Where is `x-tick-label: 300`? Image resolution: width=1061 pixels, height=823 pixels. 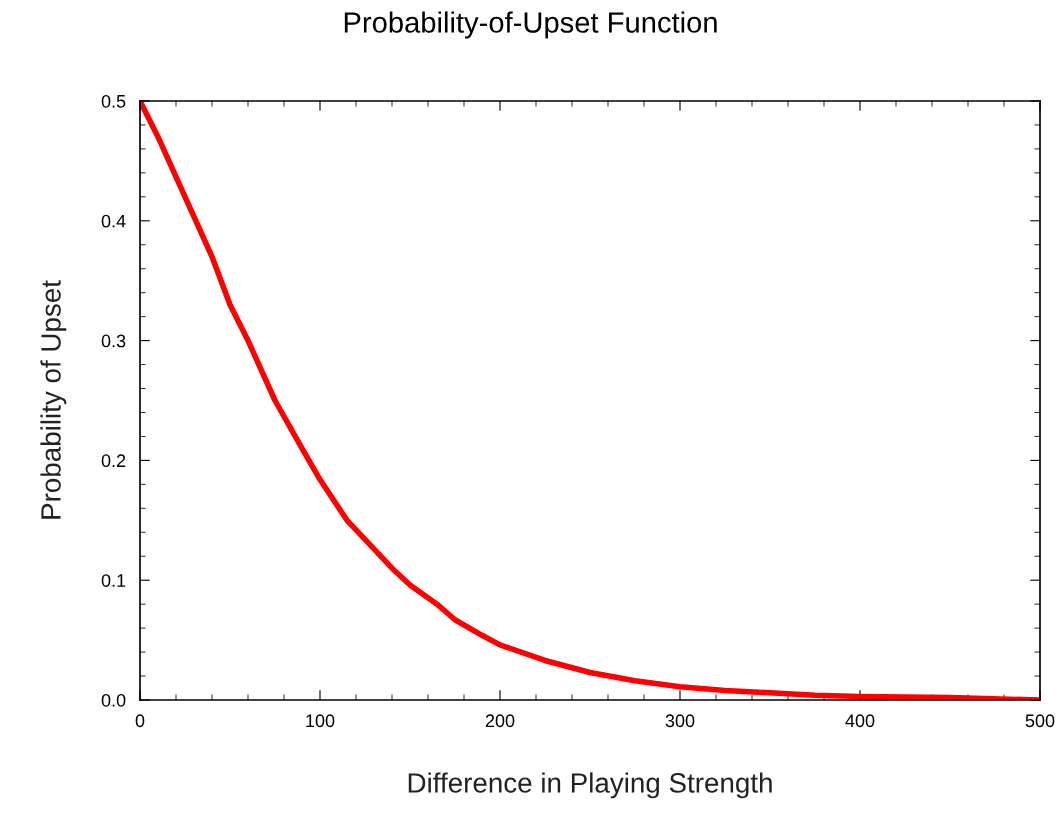 x-tick-label: 300 is located at coordinates (680, 721).